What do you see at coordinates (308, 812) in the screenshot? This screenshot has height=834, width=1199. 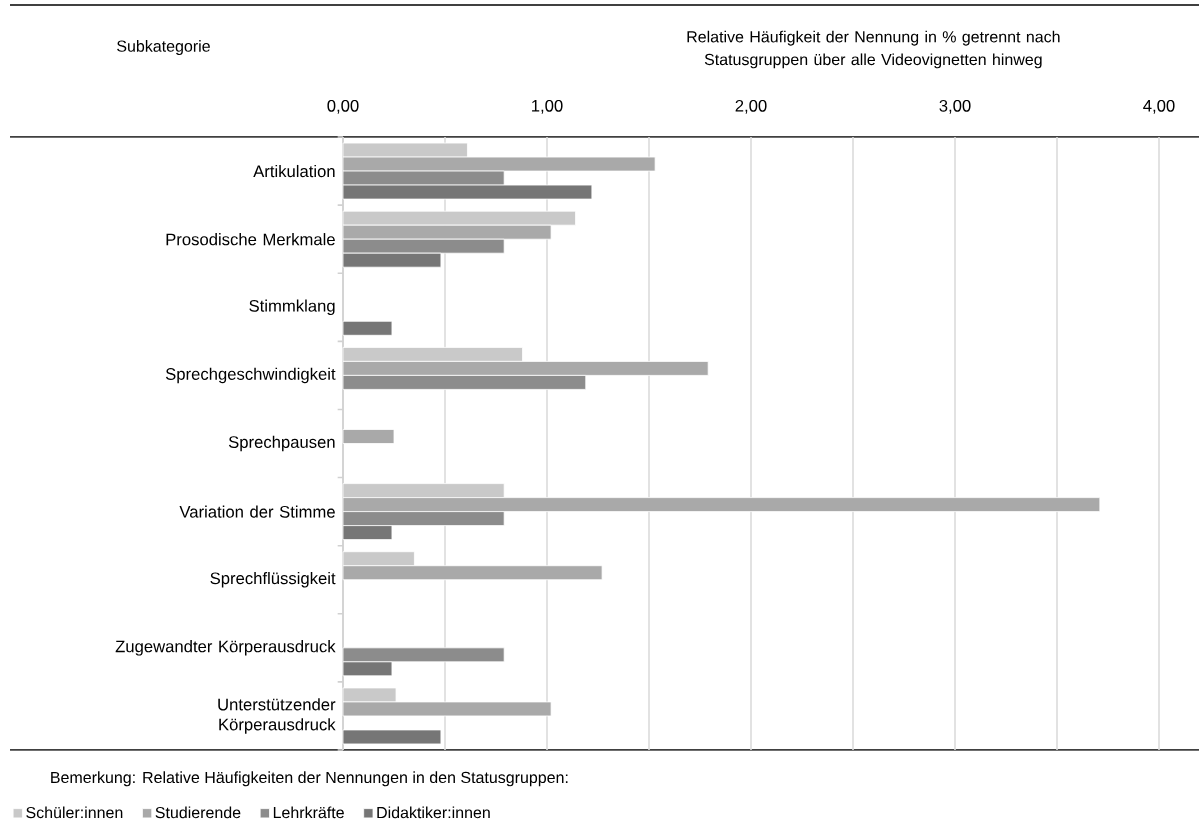 I see `legend-label: Lehrkräfte` at bounding box center [308, 812].